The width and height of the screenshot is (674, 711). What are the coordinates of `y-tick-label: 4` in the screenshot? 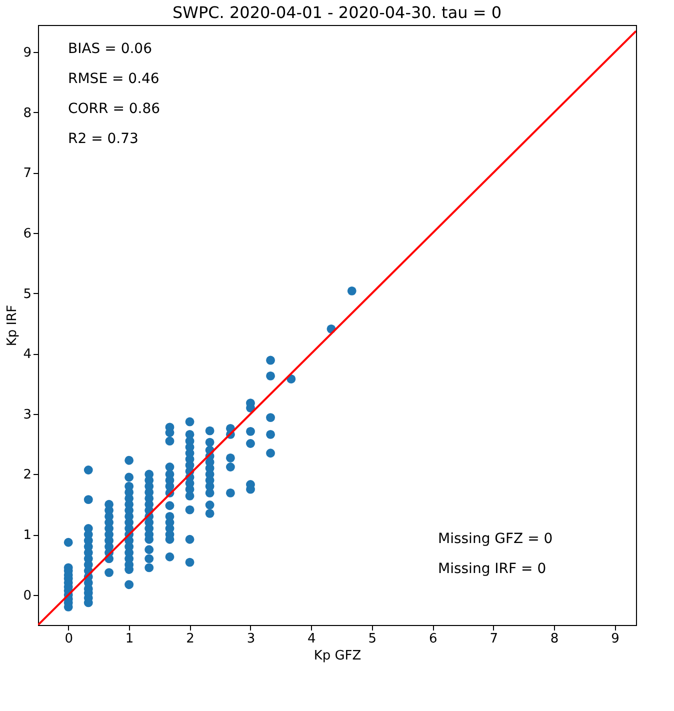 It's located at (27, 354).